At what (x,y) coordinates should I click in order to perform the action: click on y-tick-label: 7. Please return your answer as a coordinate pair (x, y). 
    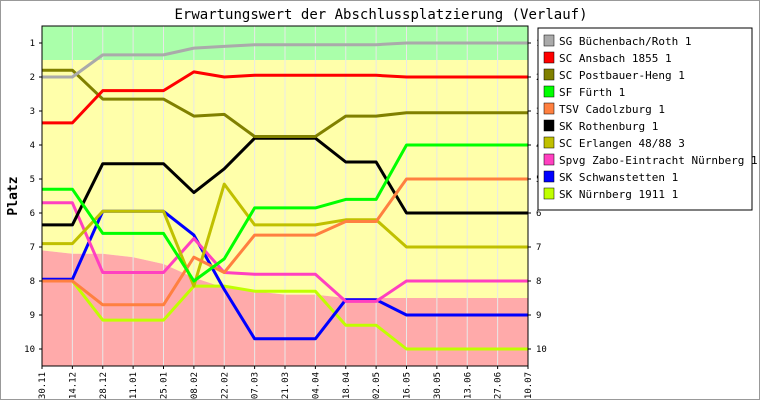
    Looking at the image, I should click on (32, 248).